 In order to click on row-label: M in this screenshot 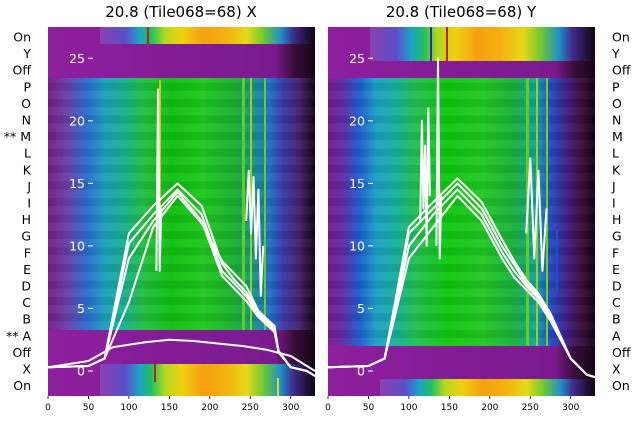, I will do `click(617, 136)`.